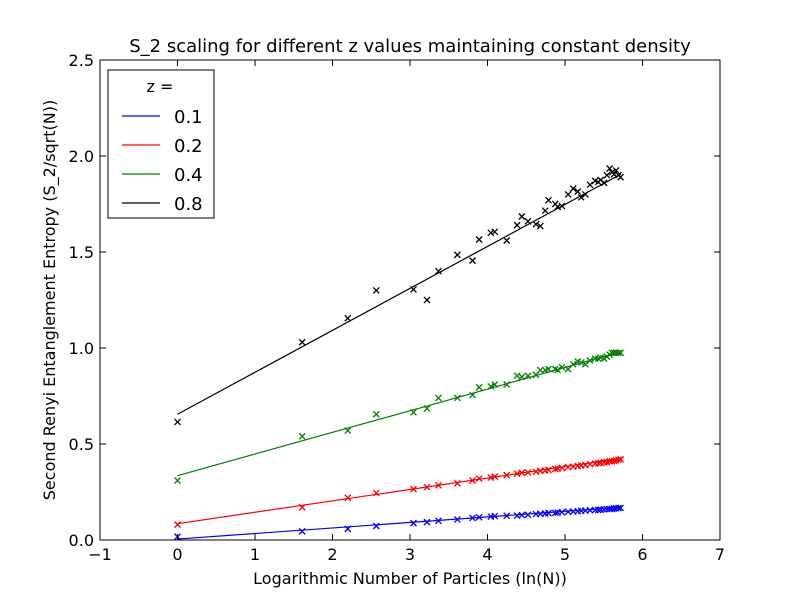  I want to click on y-tick-label: 0.0, so click(81, 540).